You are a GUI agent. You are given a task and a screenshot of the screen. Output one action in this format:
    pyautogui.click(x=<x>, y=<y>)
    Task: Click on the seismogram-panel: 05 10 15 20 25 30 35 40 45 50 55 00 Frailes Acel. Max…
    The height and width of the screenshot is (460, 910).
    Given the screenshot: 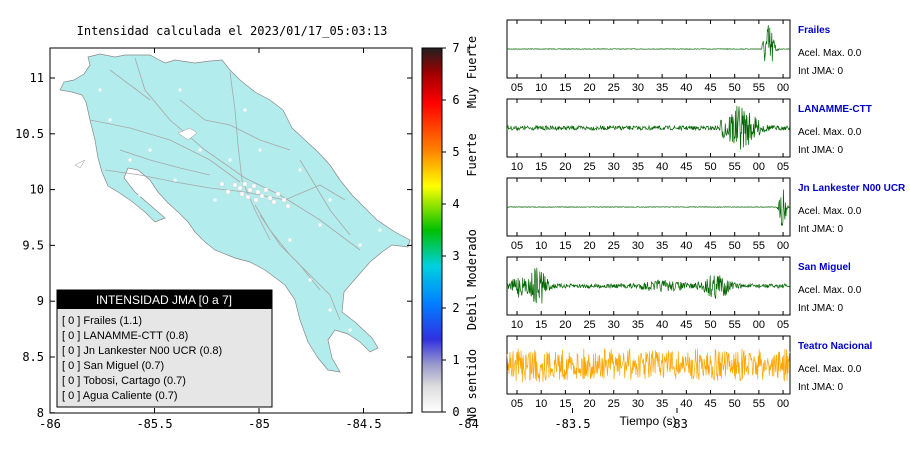 What is the action you would take?
    pyautogui.click(x=684, y=56)
    